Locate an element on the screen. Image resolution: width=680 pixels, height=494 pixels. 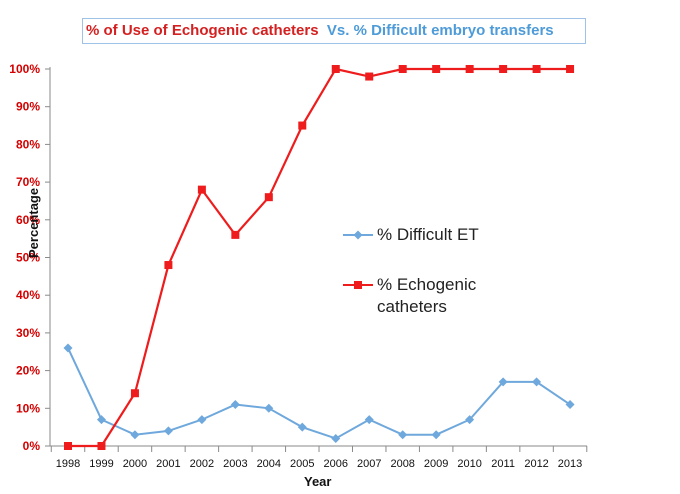
x-tick-label: 2008 is located at coordinates (402, 464).